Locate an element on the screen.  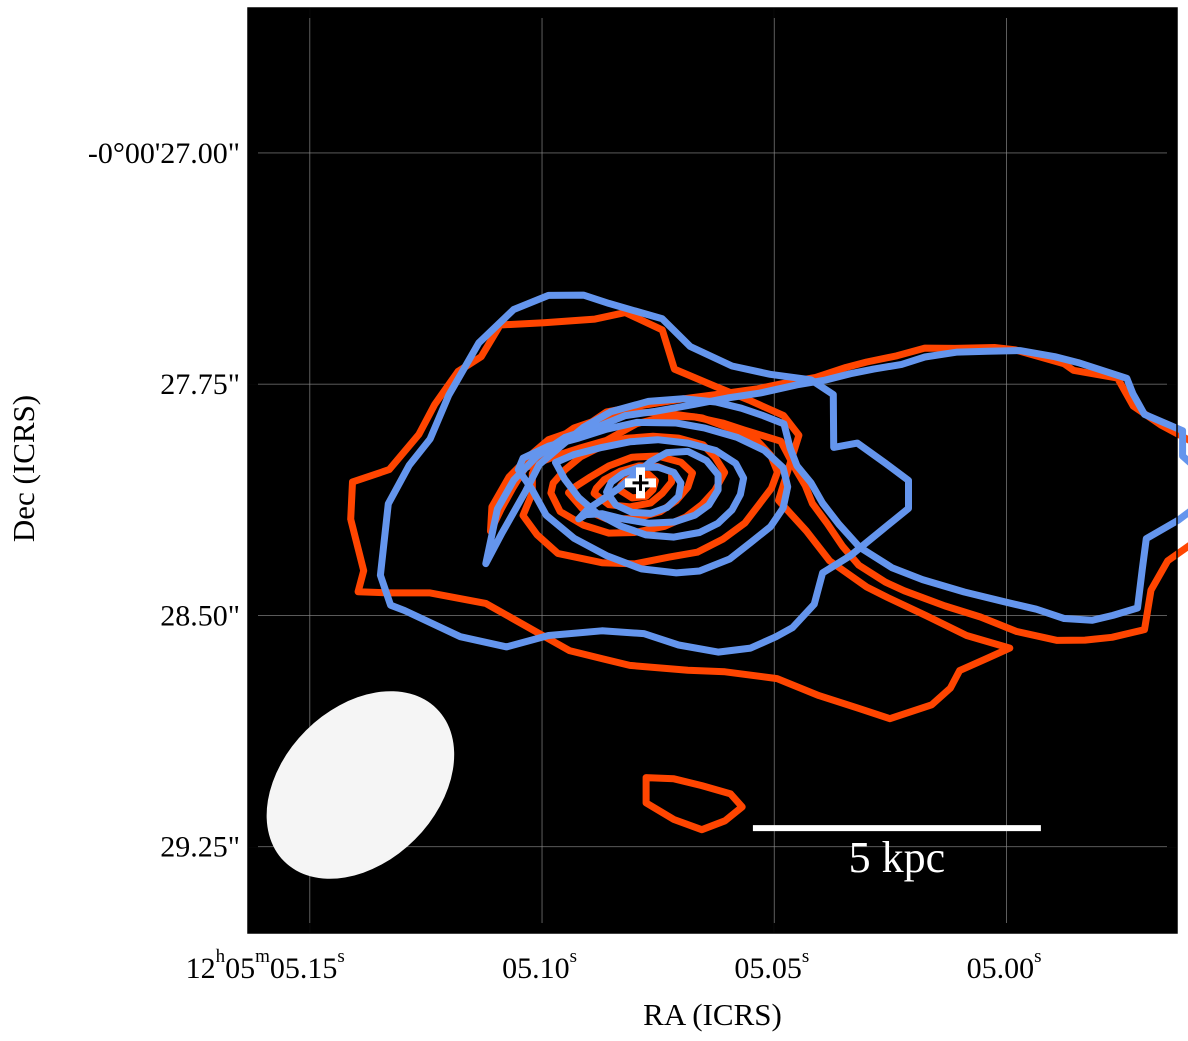
y-tick-label: 27.75" is located at coordinates (200, 384).